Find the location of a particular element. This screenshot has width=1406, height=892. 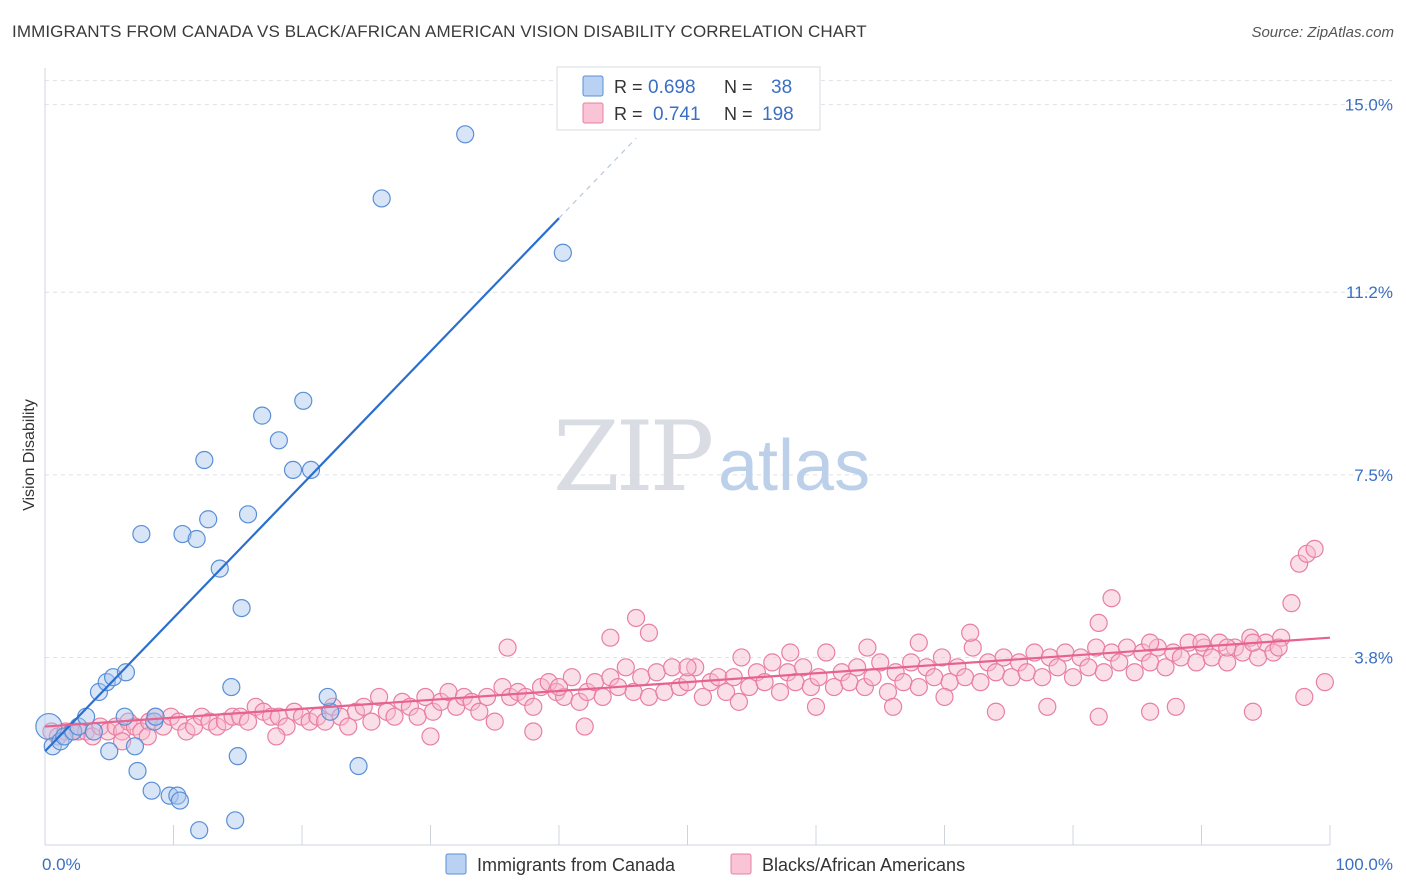

y-tick-label: 15.0% is located at coordinates (1369, 105).